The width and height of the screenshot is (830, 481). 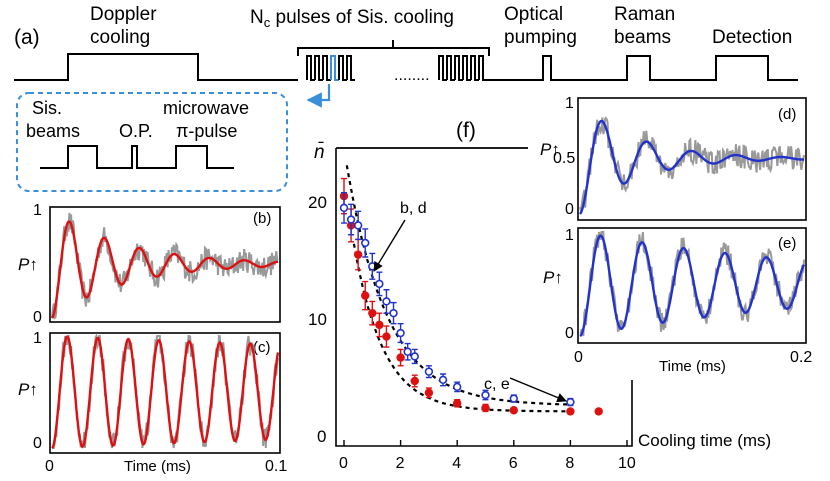 What do you see at coordinates (627, 463) in the screenshot?
I see `panel-f-xtick: 10` at bounding box center [627, 463].